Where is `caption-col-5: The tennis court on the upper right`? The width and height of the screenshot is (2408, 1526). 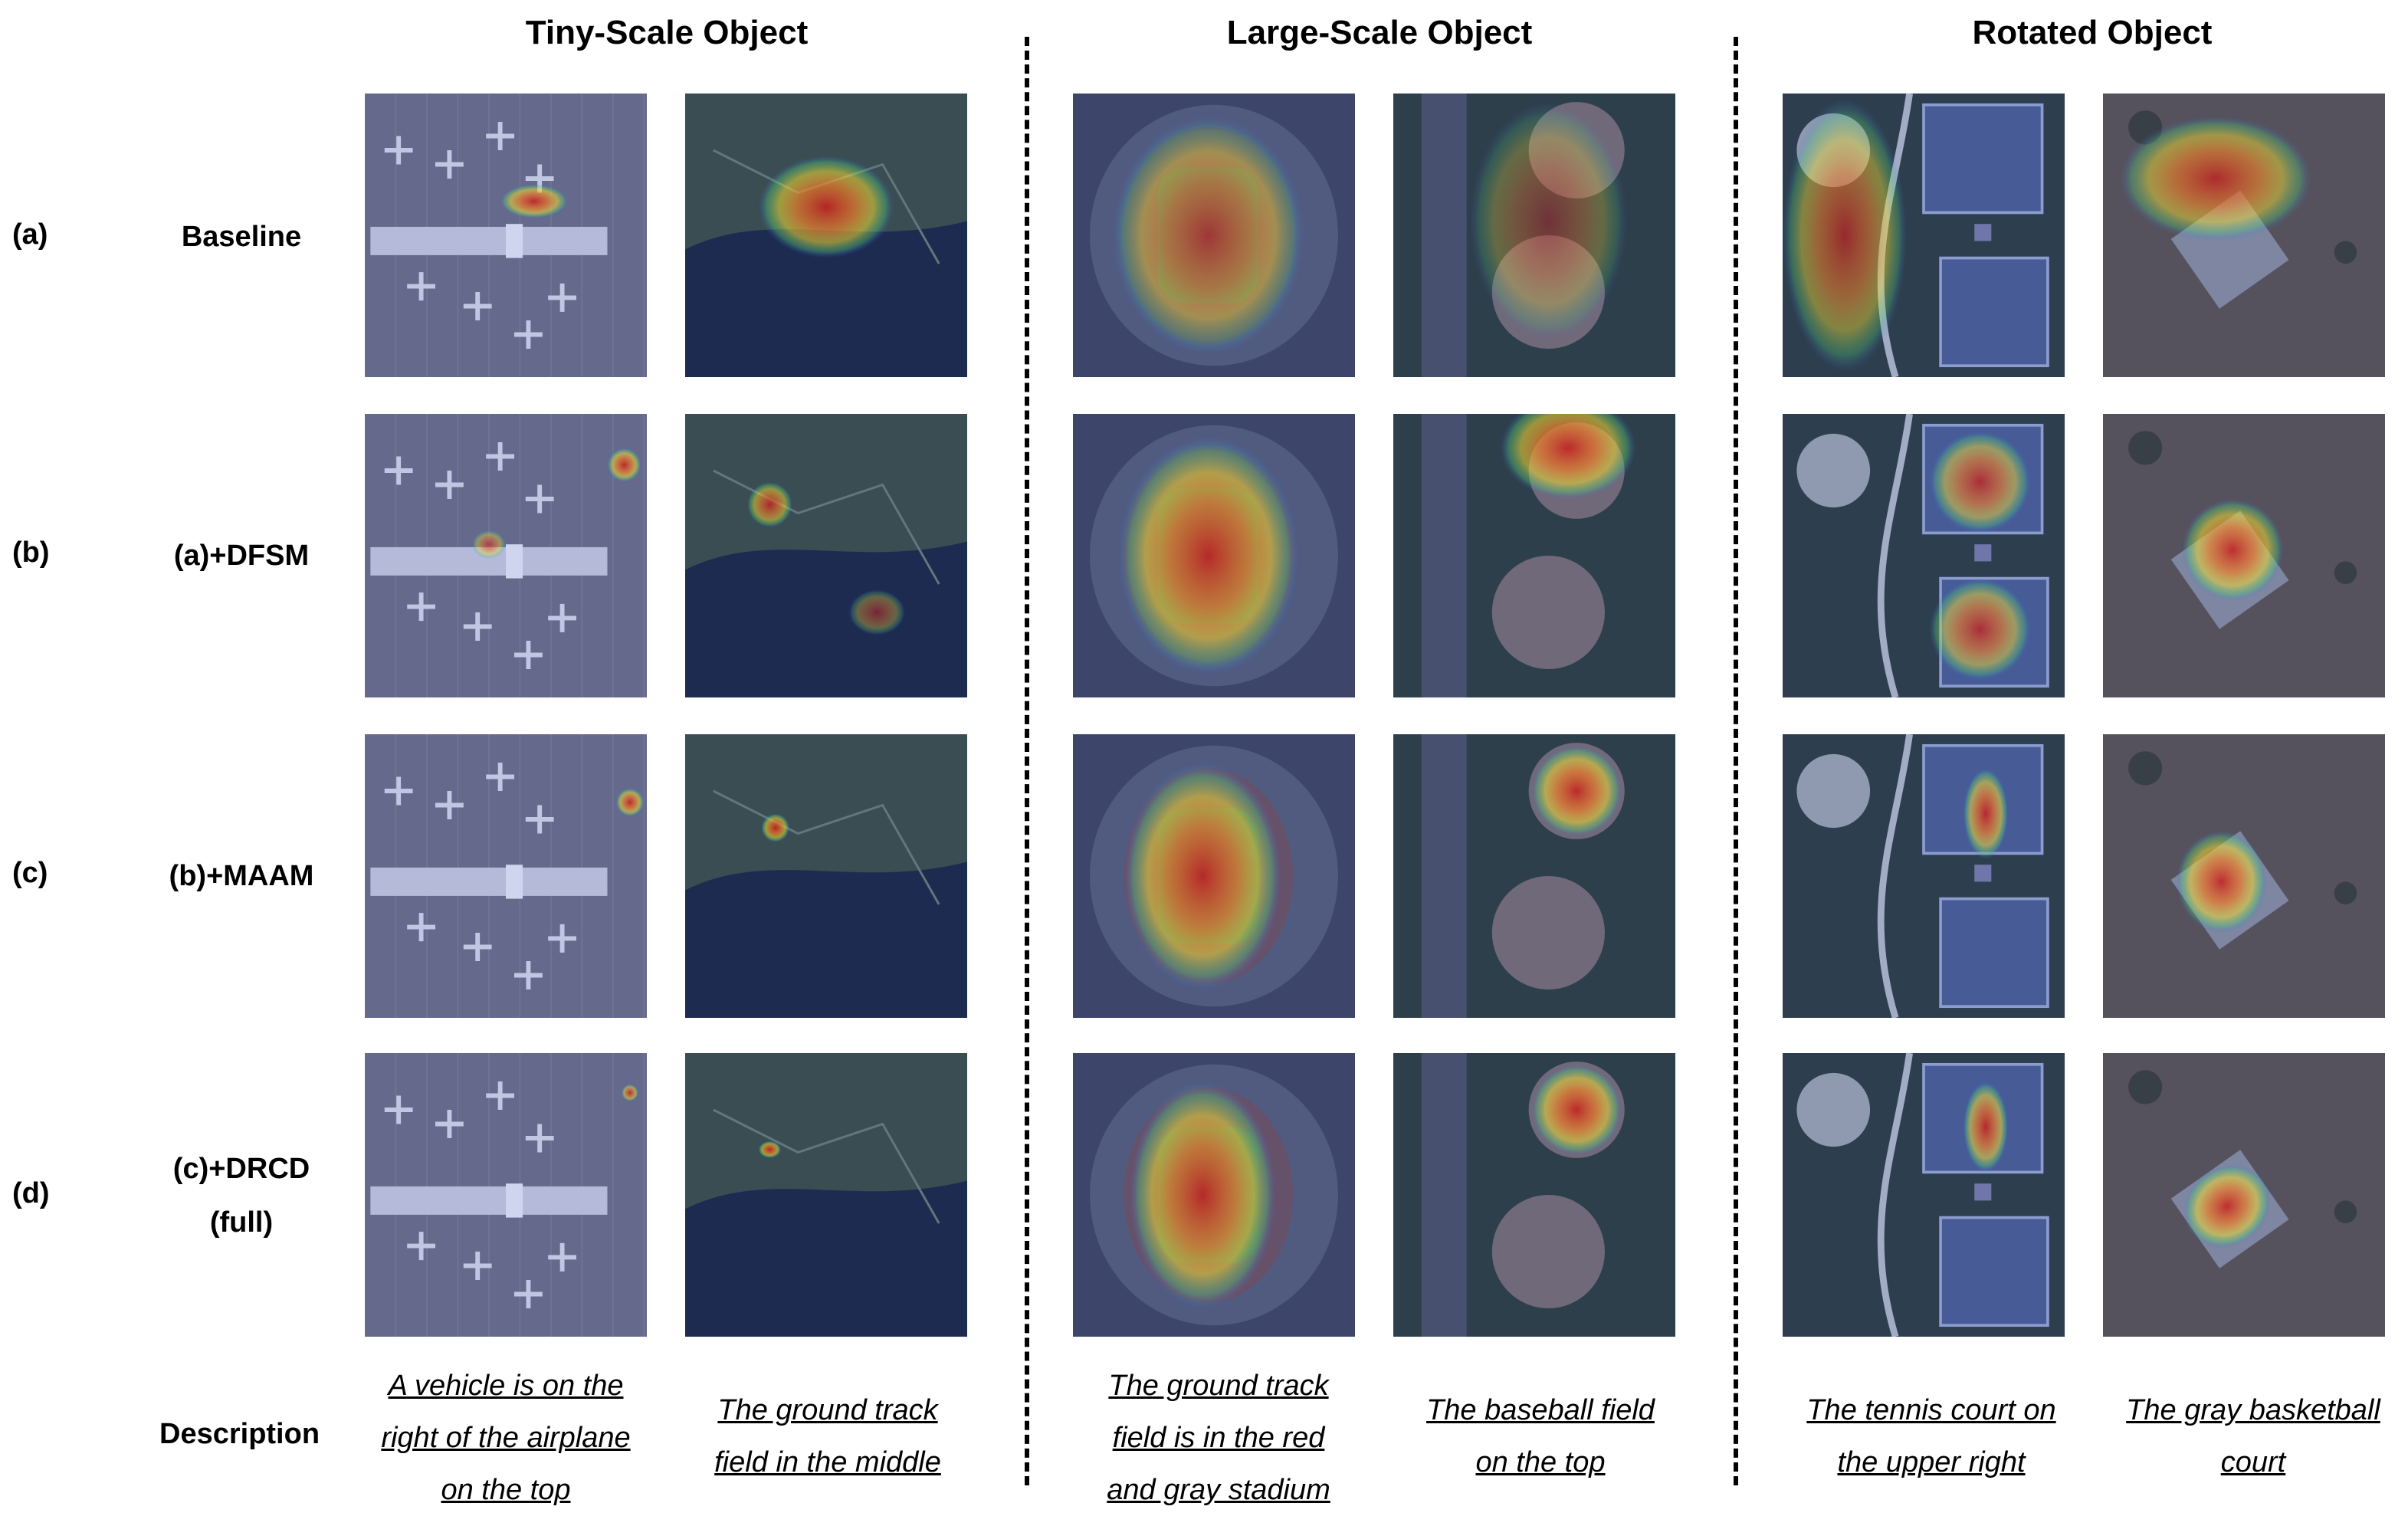 caption-col-5: The tennis court on the upper right is located at coordinates (1931, 1436).